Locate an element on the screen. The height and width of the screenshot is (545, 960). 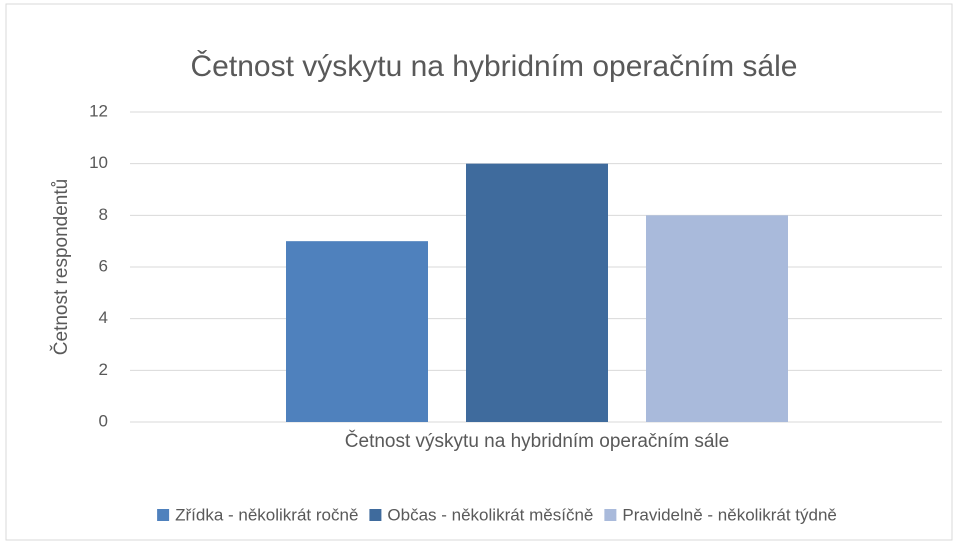
y-tick-label: 6 is located at coordinates (103, 265).